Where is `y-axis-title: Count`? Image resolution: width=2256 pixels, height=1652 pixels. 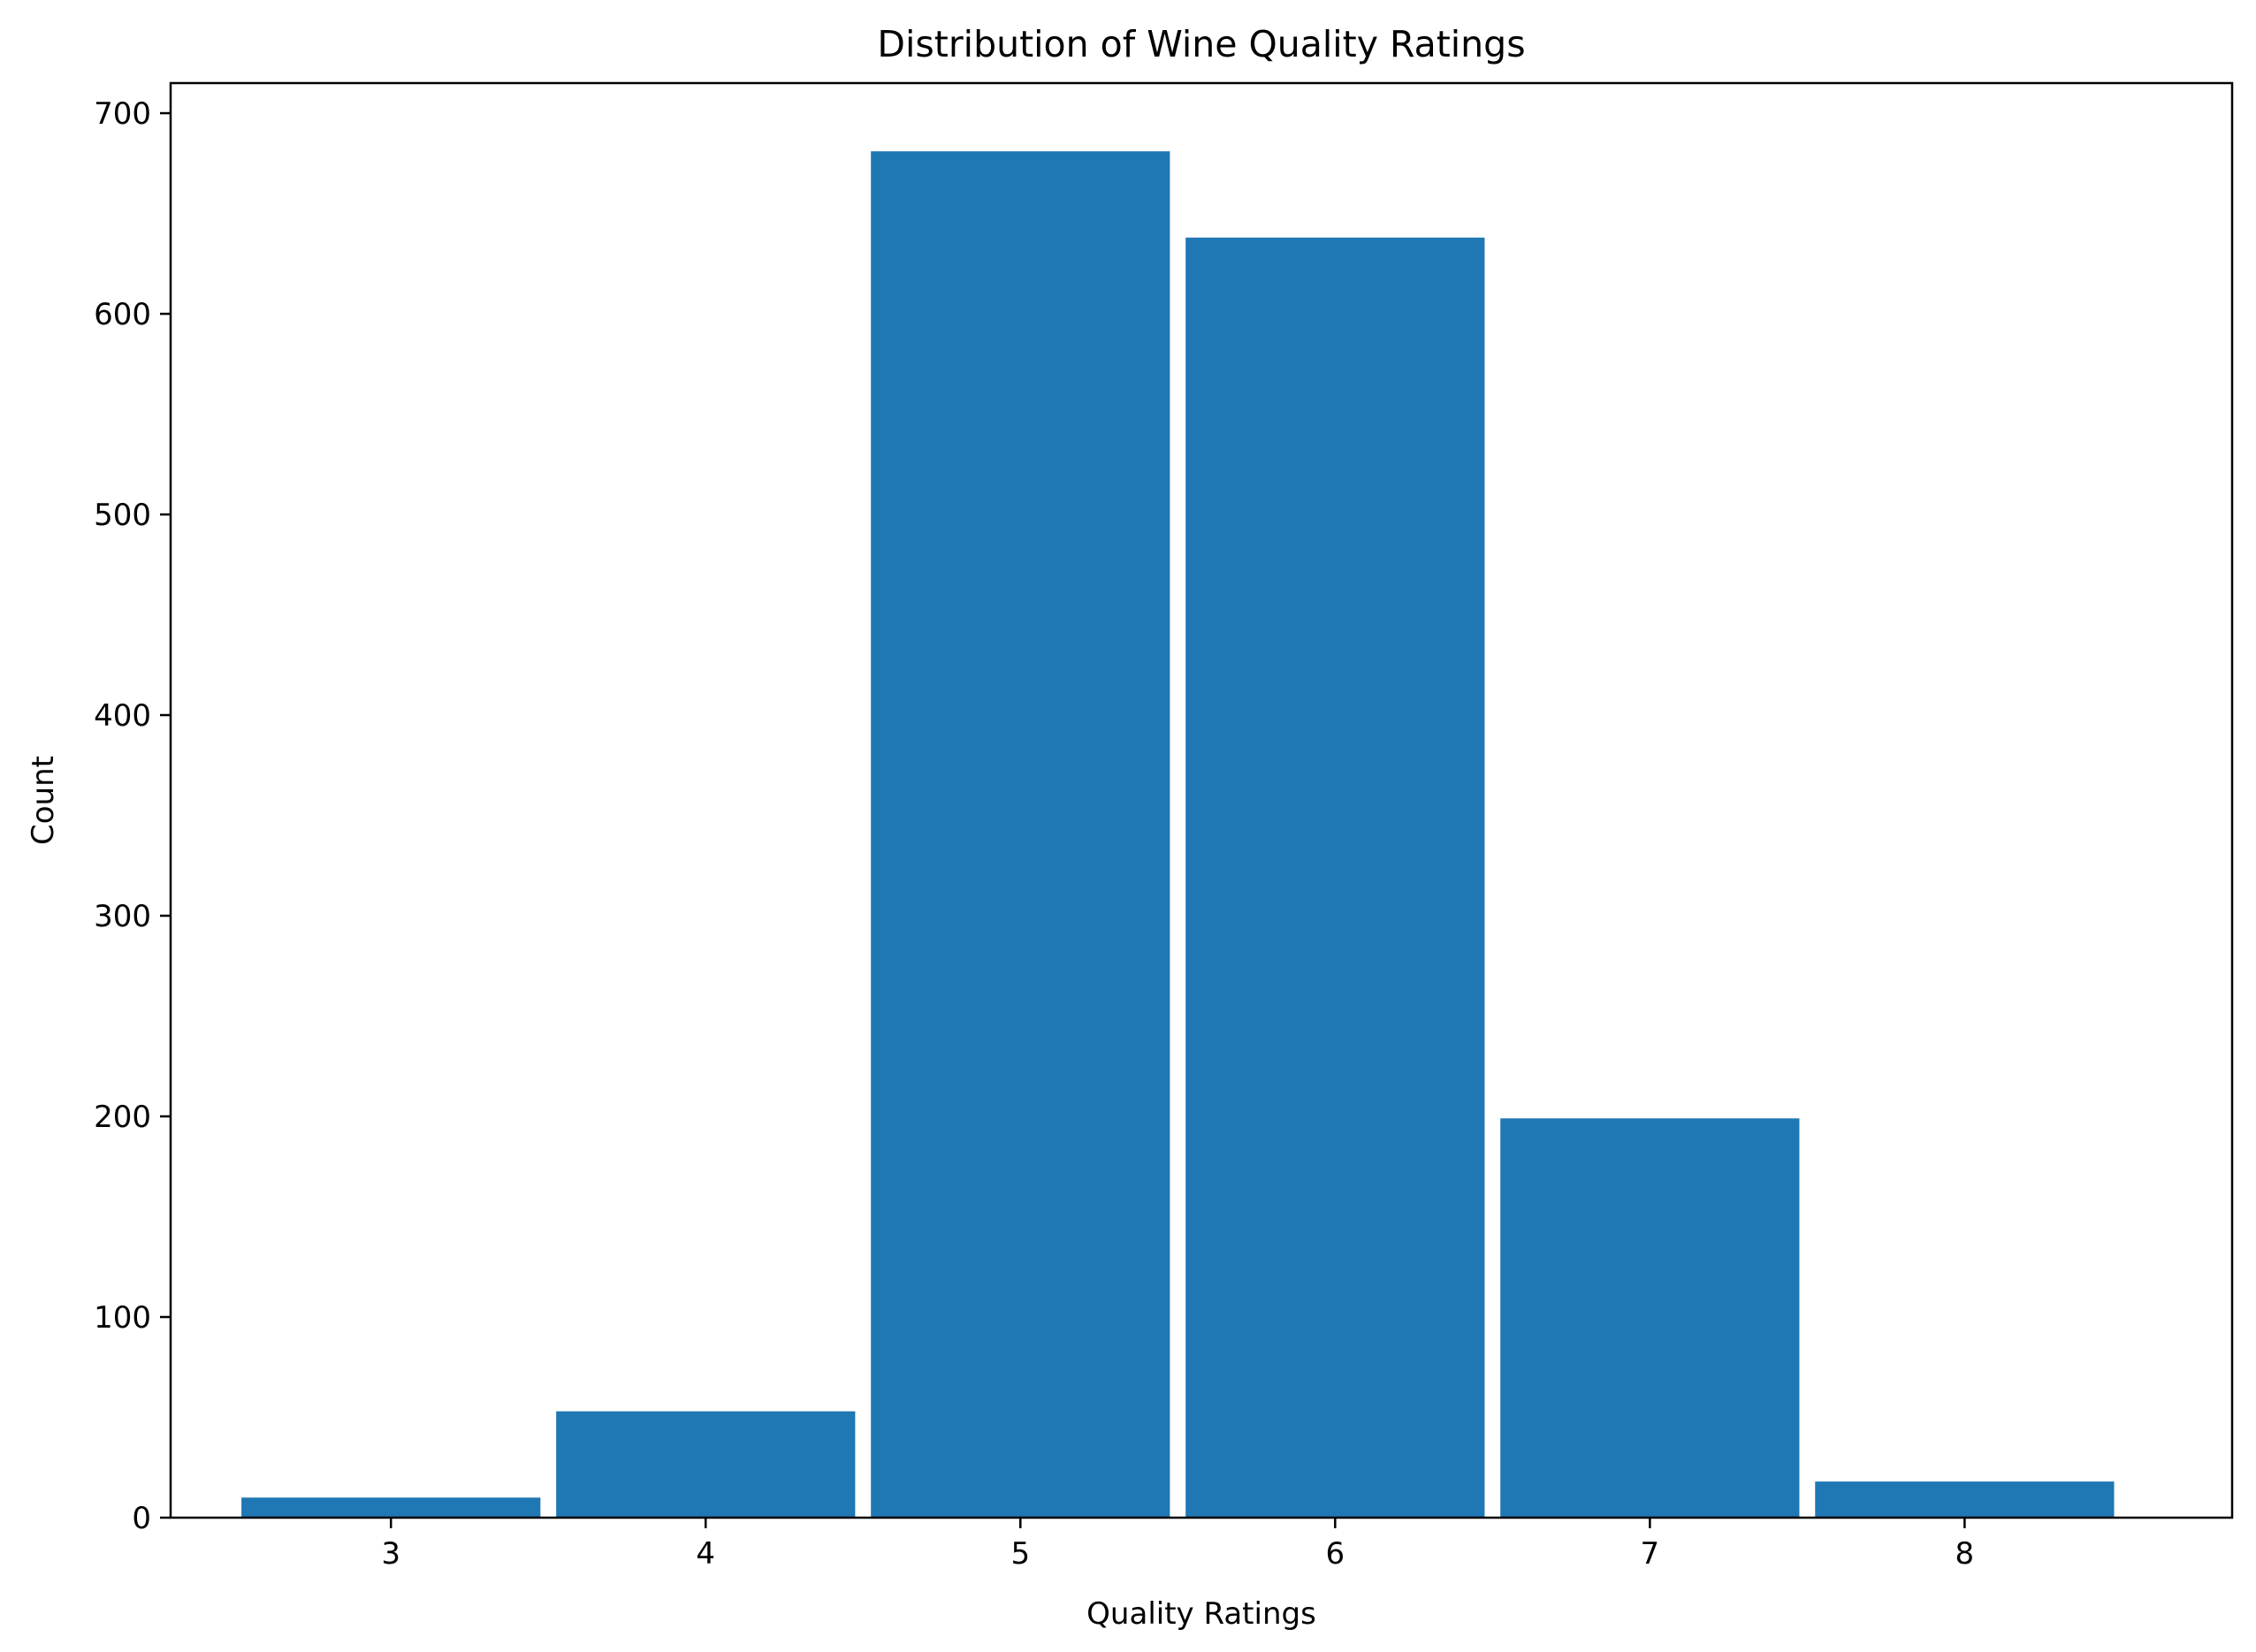 y-axis-title: Count is located at coordinates (43, 801).